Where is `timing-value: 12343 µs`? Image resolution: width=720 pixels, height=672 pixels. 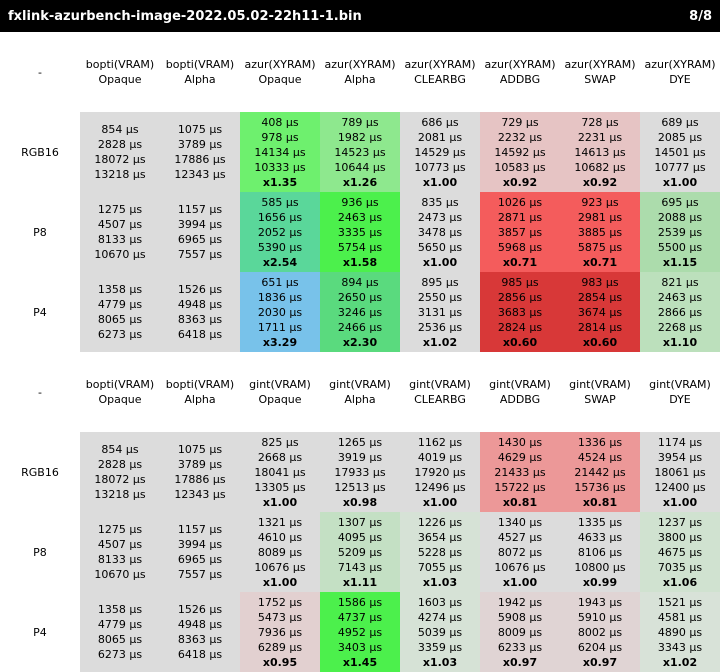
timing-value: 12343 µs is located at coordinates (200, 174).